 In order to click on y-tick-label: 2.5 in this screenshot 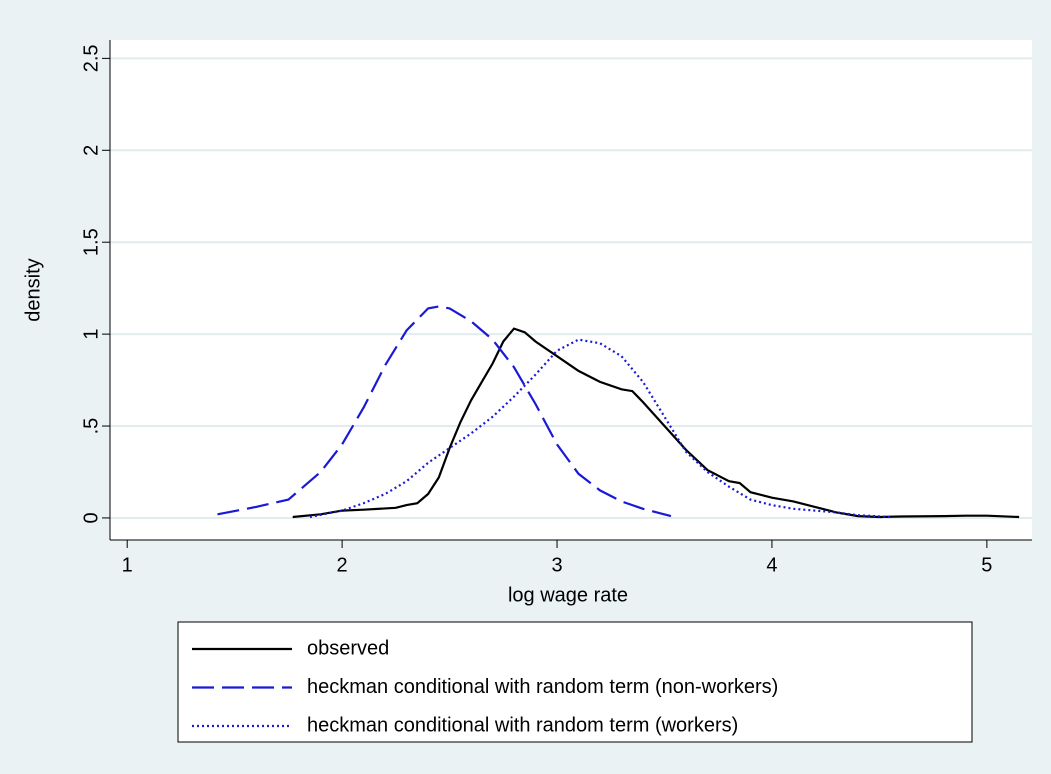, I will do `click(91, 58)`.